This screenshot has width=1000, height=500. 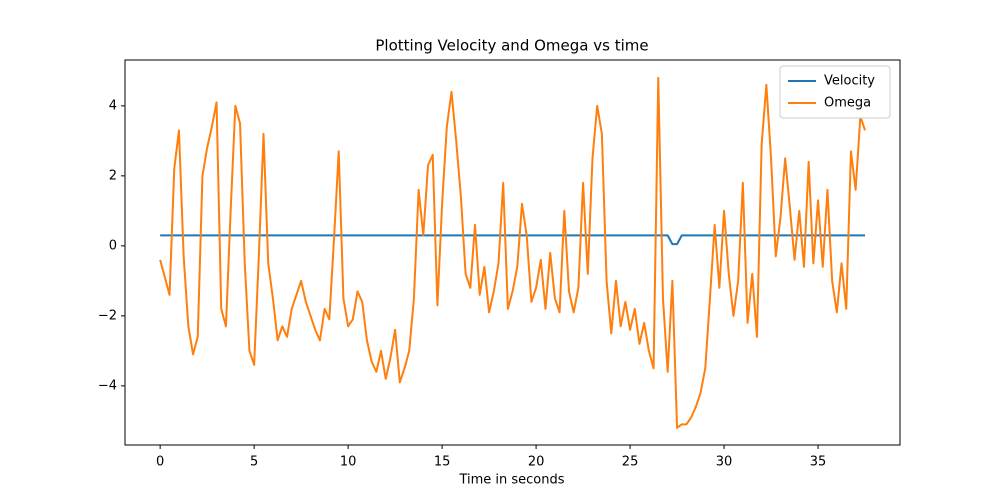 I want to click on y-tick-label: −4, so click(x=107, y=385).